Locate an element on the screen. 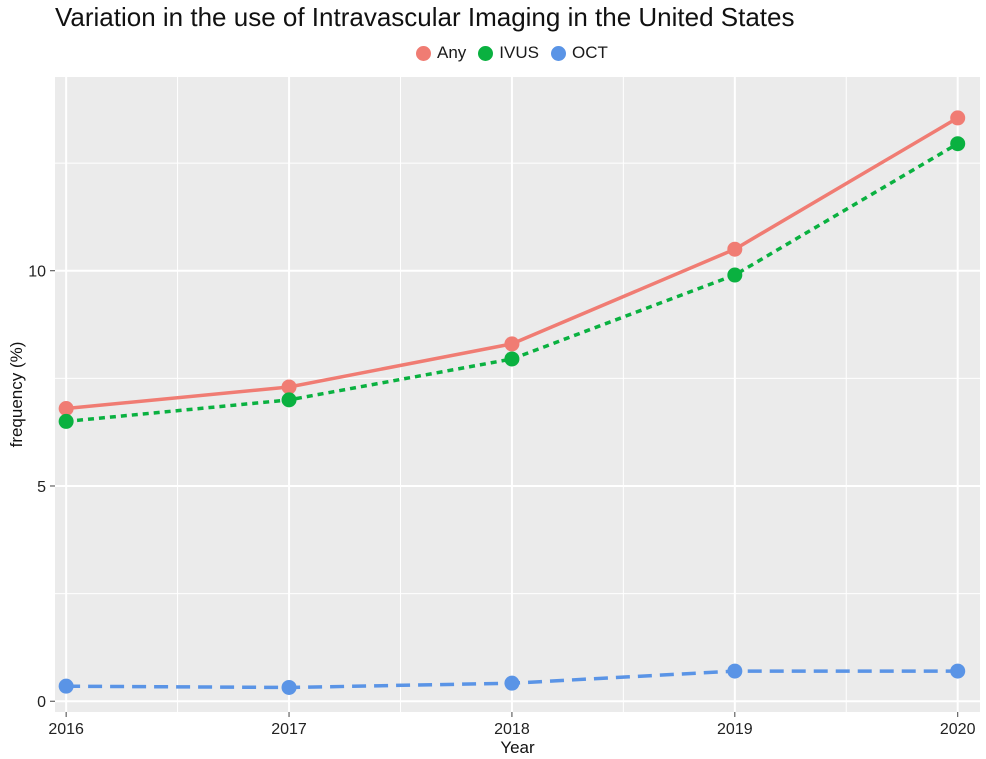 The image size is (986, 759). legend-label-ivus: IVUS is located at coordinates (519, 52).